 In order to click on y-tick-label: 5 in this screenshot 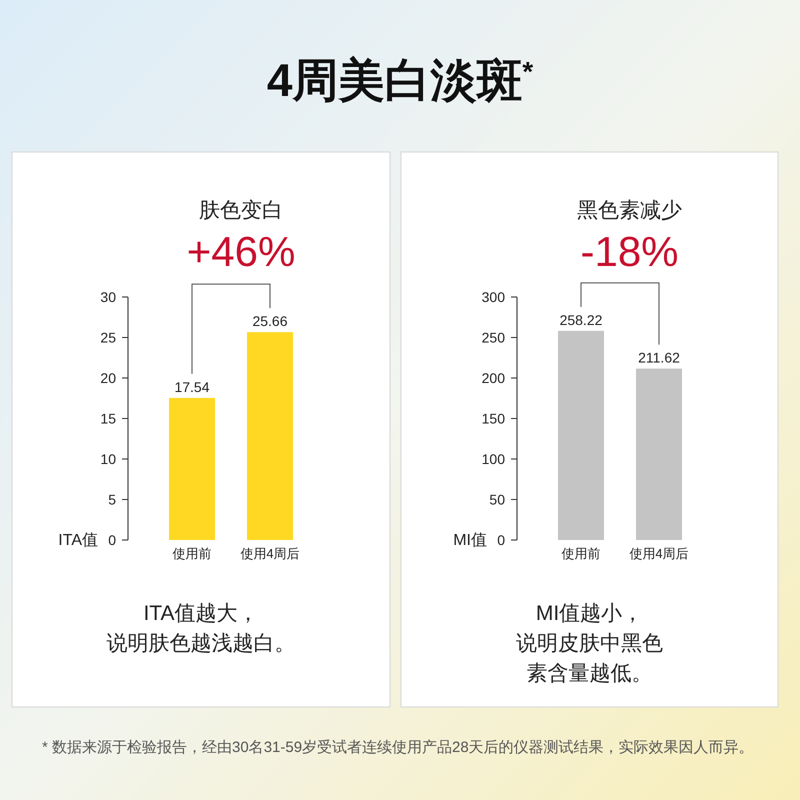, I will do `click(112, 500)`.